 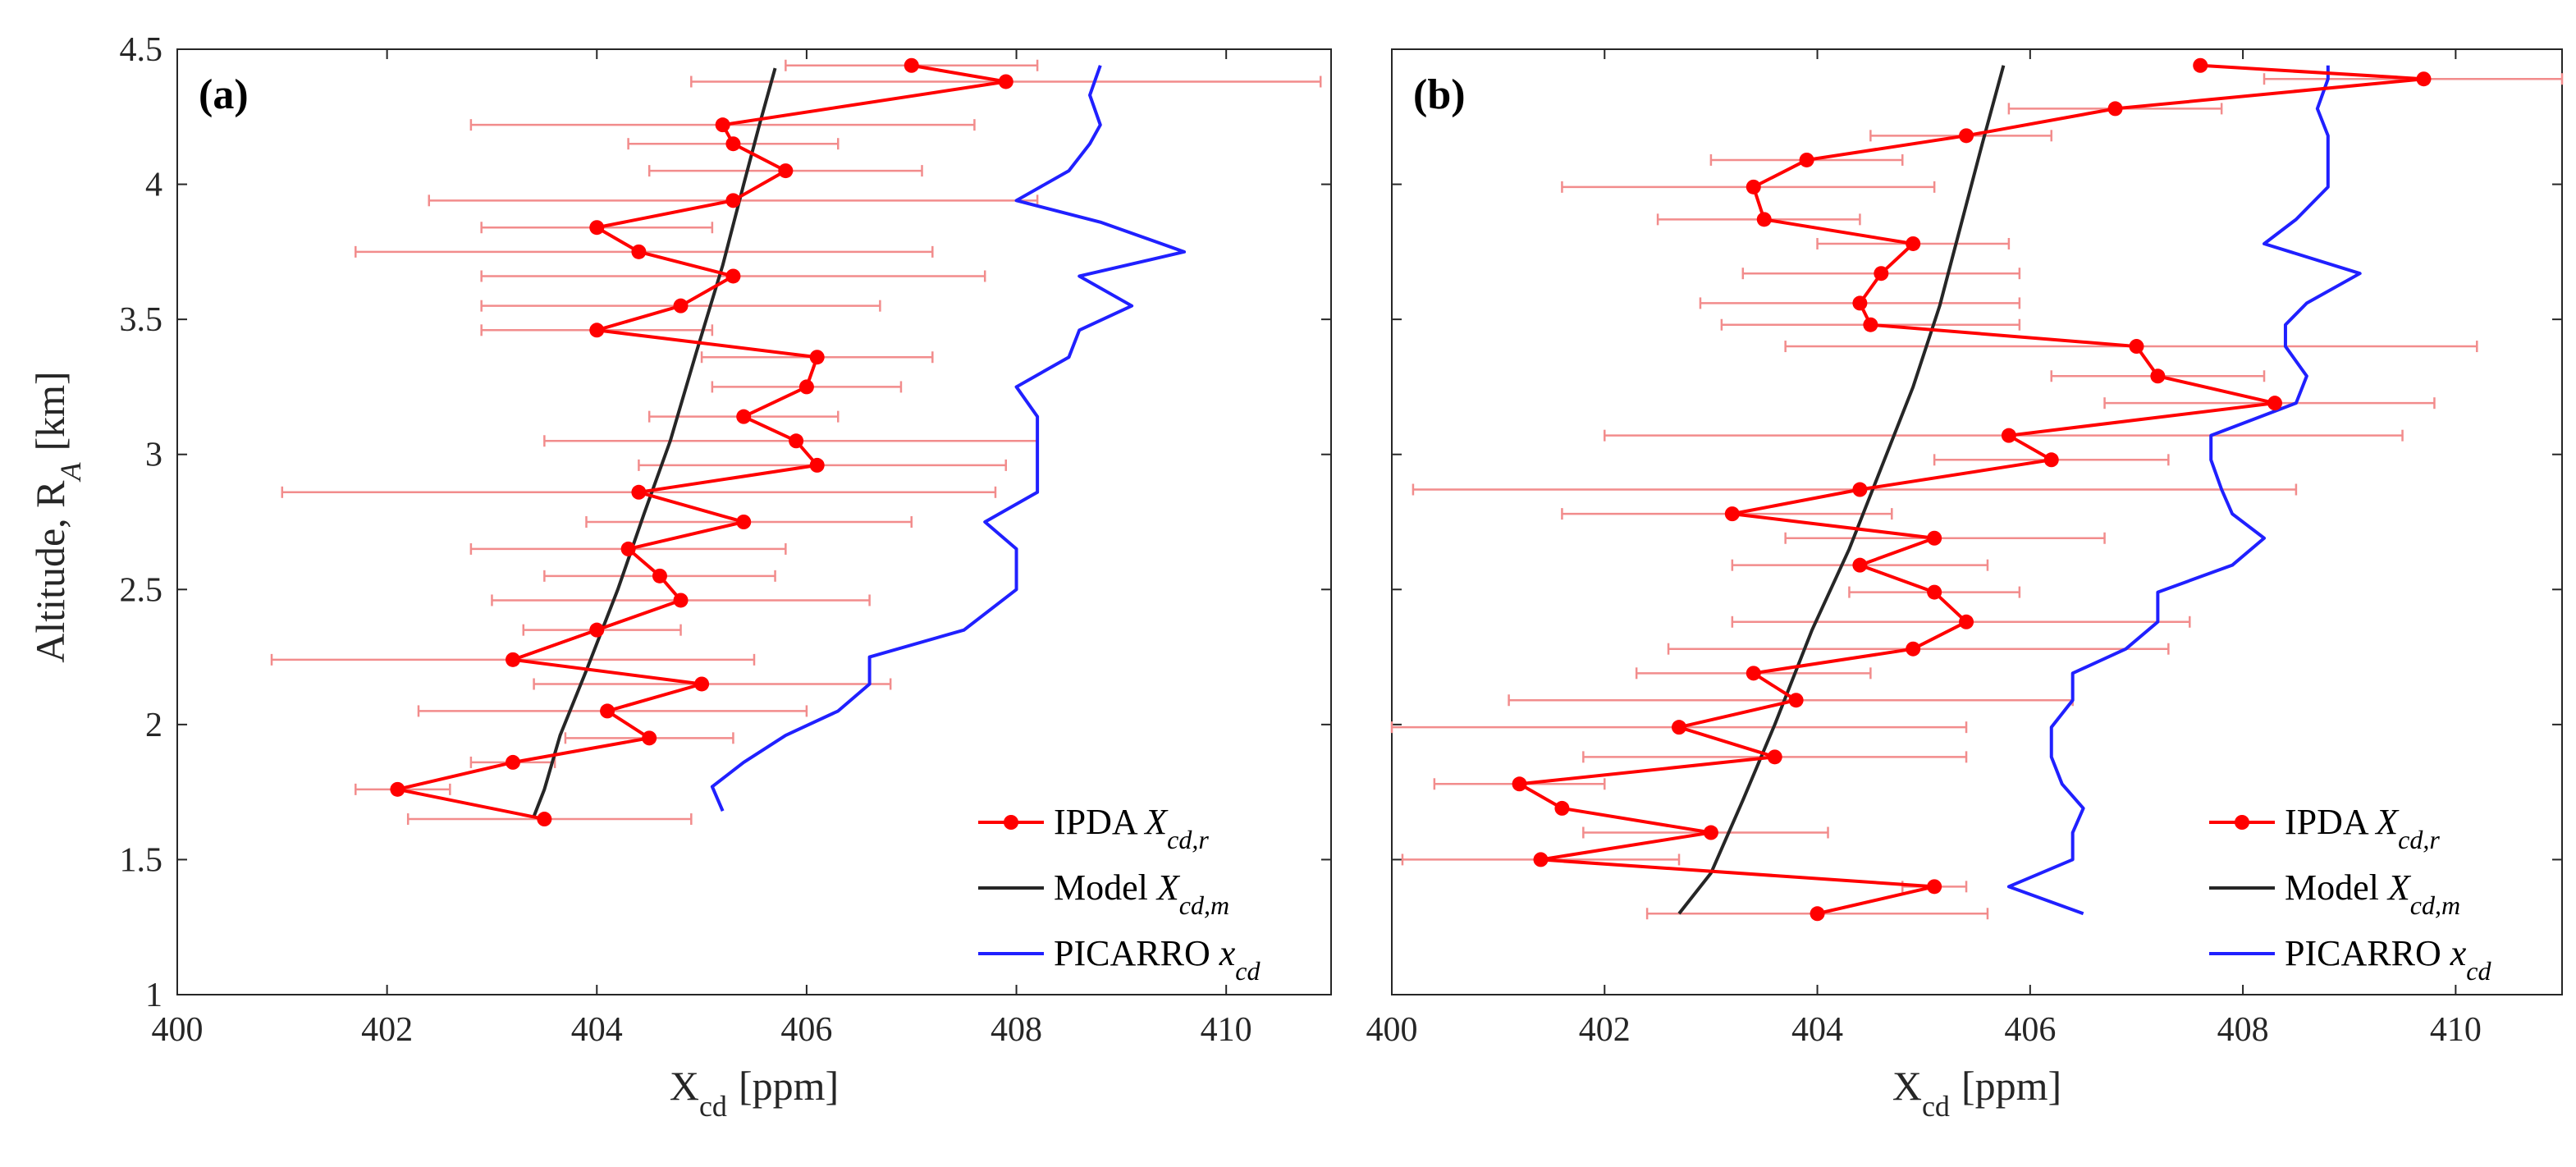 What do you see at coordinates (141, 860) in the screenshot?
I see `y-tick-label: 1.5` at bounding box center [141, 860].